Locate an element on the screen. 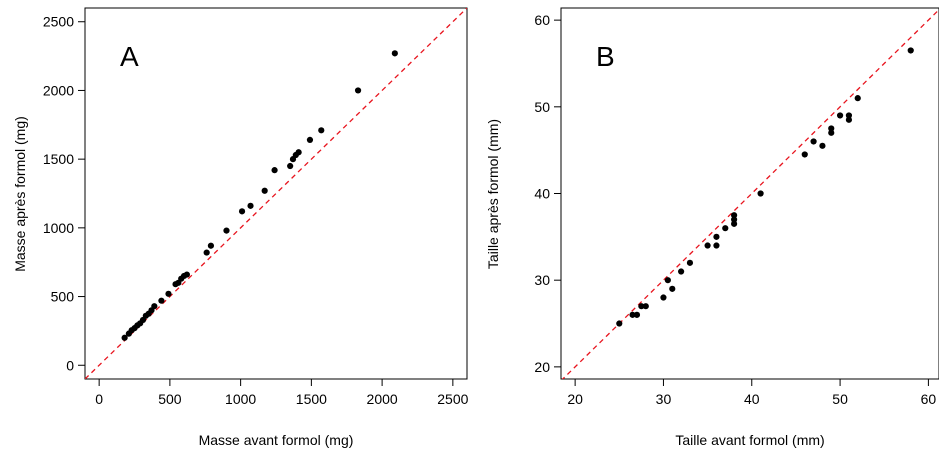 The width and height of the screenshot is (939, 453). y-tick-label-b-0: 20 is located at coordinates (542, 367).